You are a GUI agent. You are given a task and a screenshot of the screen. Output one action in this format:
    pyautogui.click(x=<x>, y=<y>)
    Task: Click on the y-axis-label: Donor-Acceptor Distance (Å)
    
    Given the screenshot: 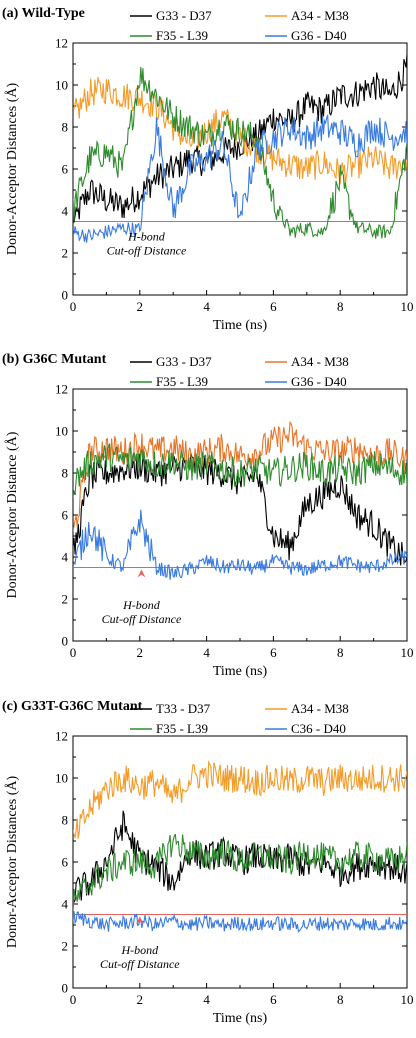 What is the action you would take?
    pyautogui.click(x=12, y=514)
    